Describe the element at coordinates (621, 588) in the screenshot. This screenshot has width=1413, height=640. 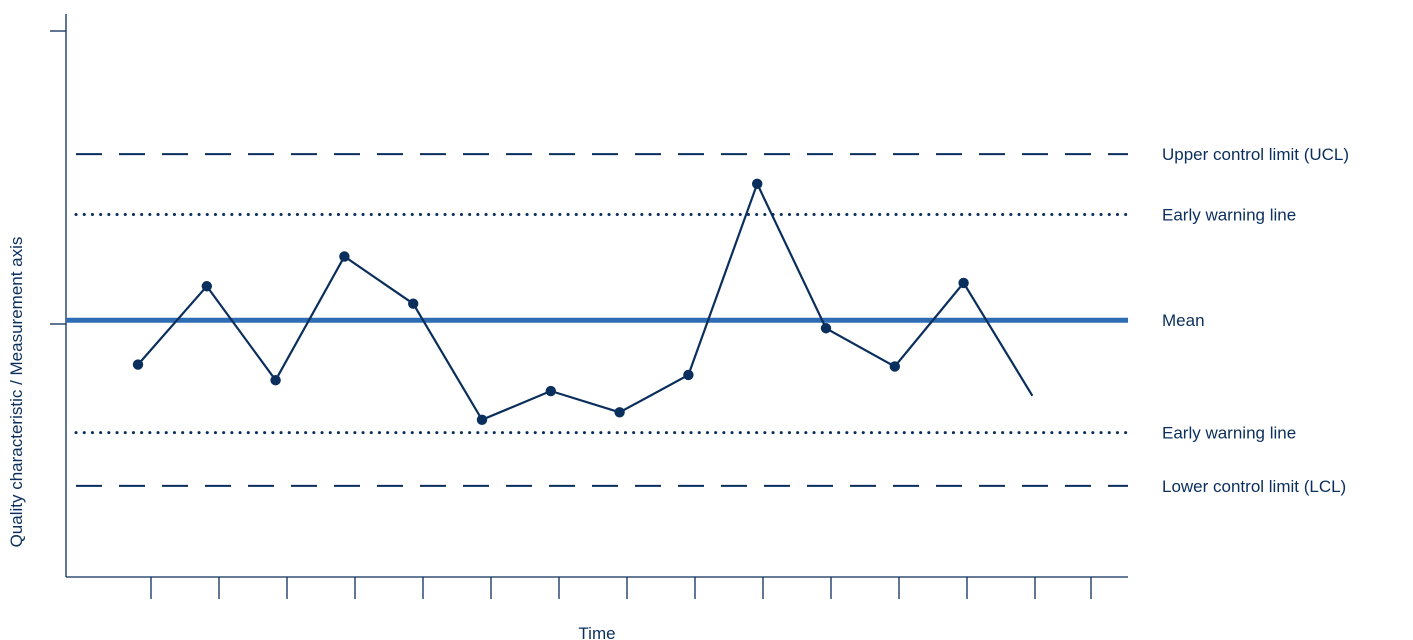
I see `x-ticks` at that location.